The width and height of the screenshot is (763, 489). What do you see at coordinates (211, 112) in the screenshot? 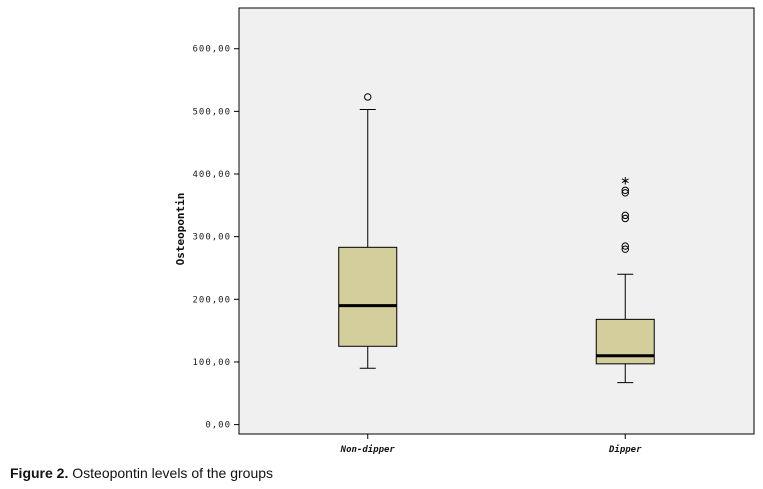
I see `y-tick-label-5: 500,00` at bounding box center [211, 112].